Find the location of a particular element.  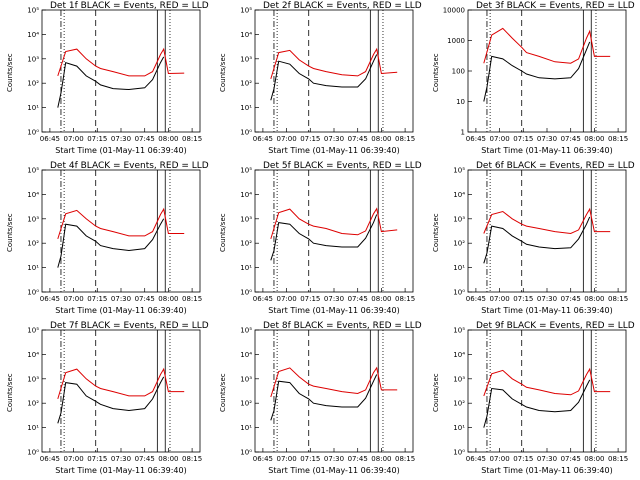

panel-title: Det 6f BLACK = Events, RED = LLD is located at coordinates (555, 166).